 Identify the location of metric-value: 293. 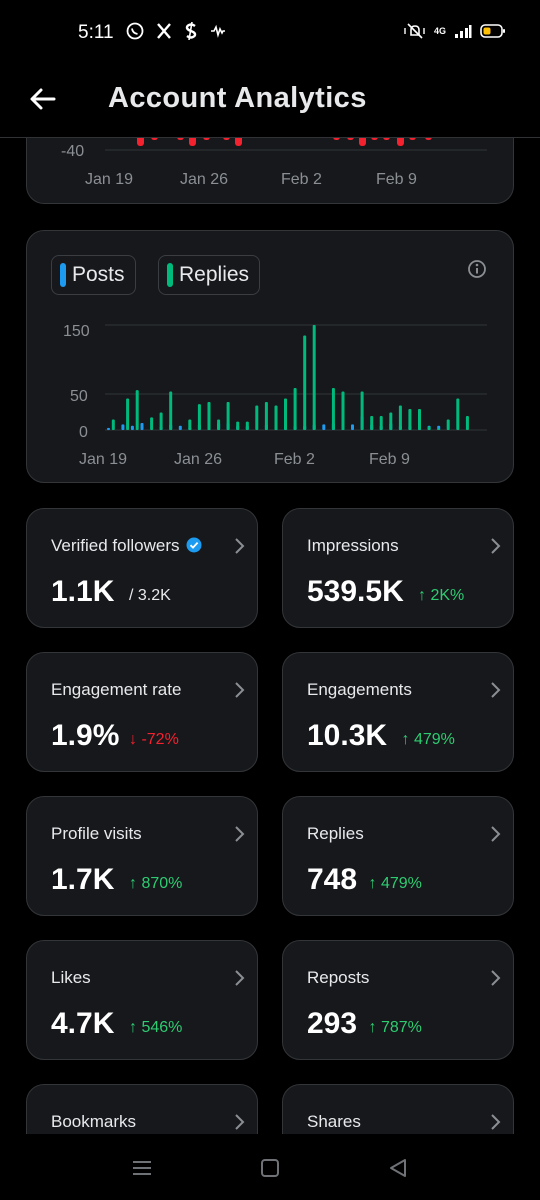
(332, 1023).